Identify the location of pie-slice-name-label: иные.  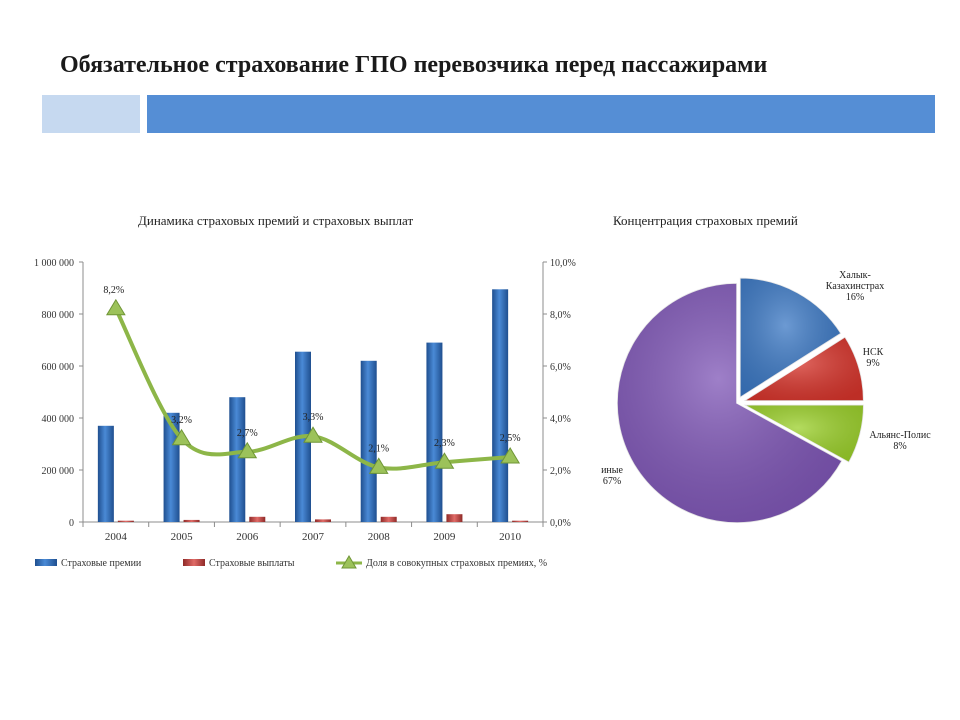
(612, 470).